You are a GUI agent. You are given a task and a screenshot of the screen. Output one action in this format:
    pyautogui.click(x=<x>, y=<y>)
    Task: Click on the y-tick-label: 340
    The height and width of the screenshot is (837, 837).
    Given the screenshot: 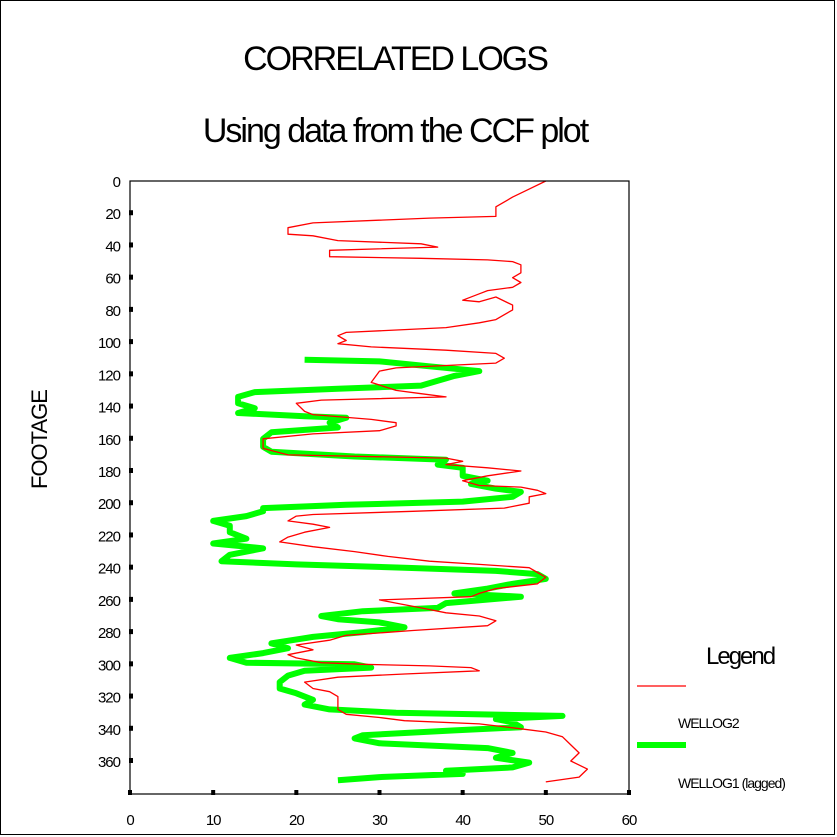 What is the action you would take?
    pyautogui.click(x=109, y=730)
    